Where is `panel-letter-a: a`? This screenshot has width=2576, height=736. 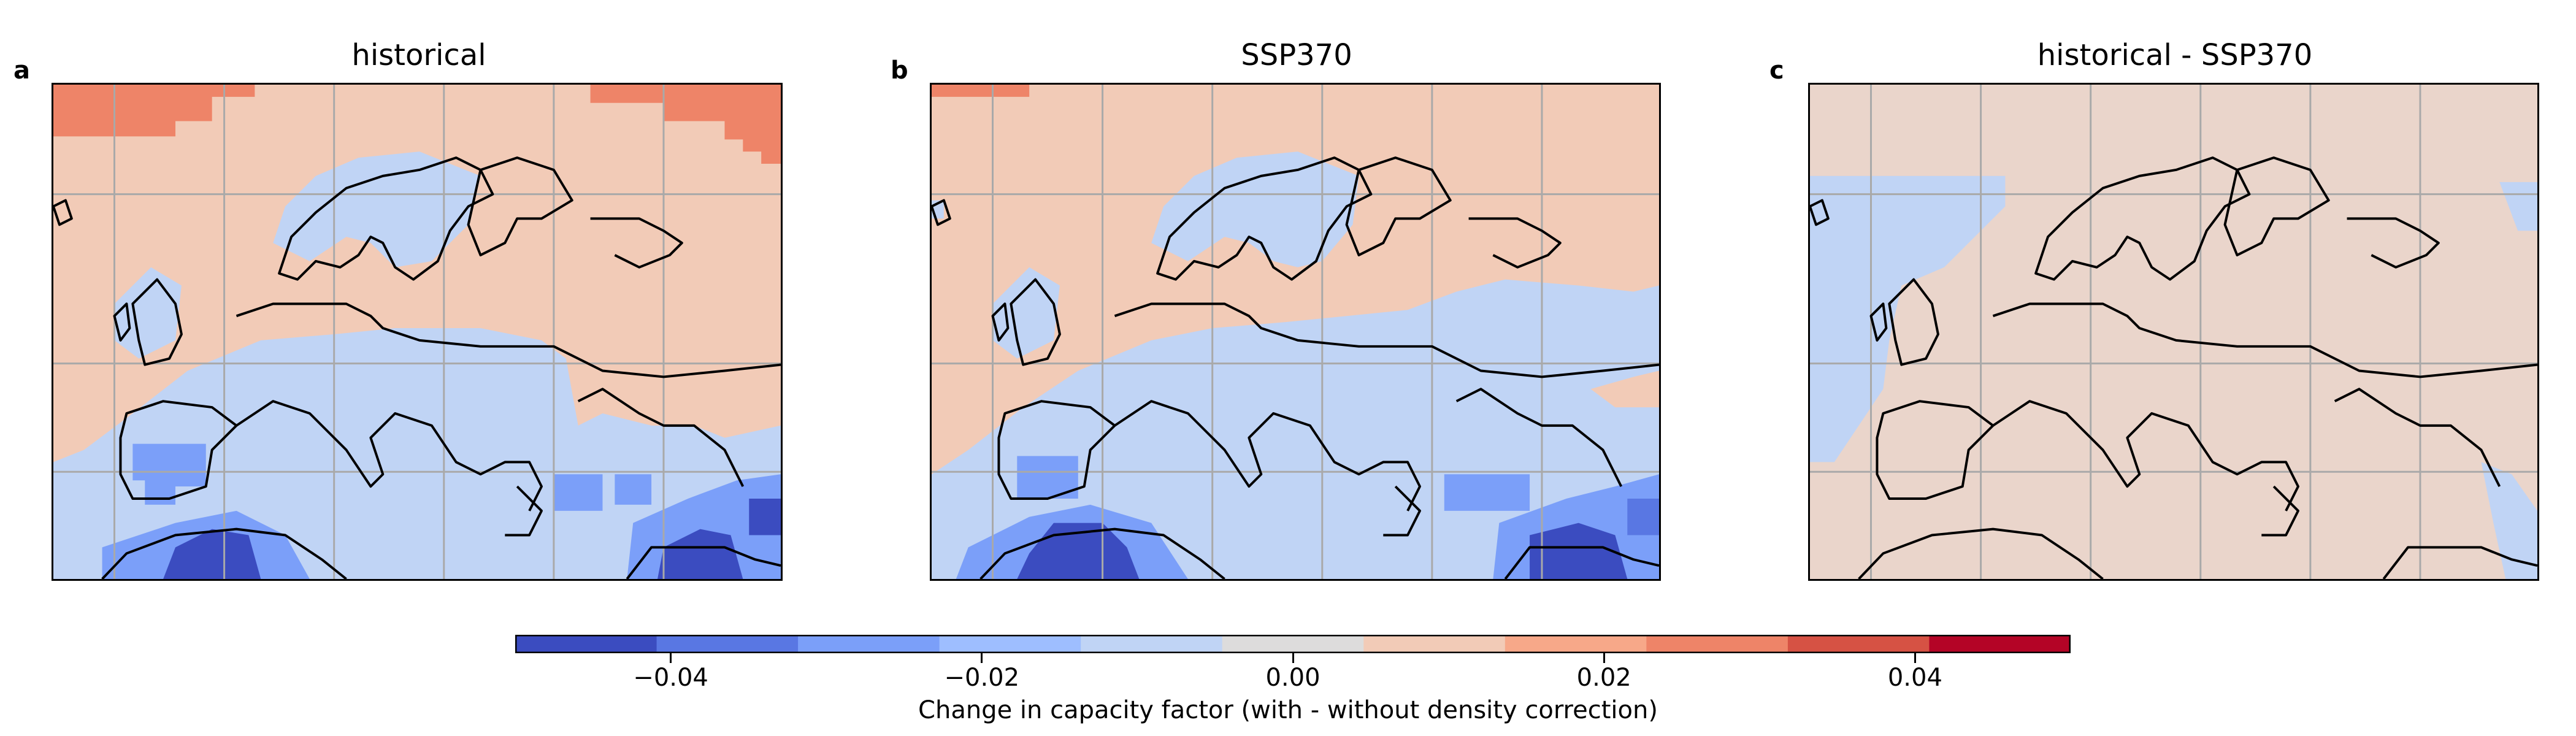 panel-letter-a: a is located at coordinates (21, 70).